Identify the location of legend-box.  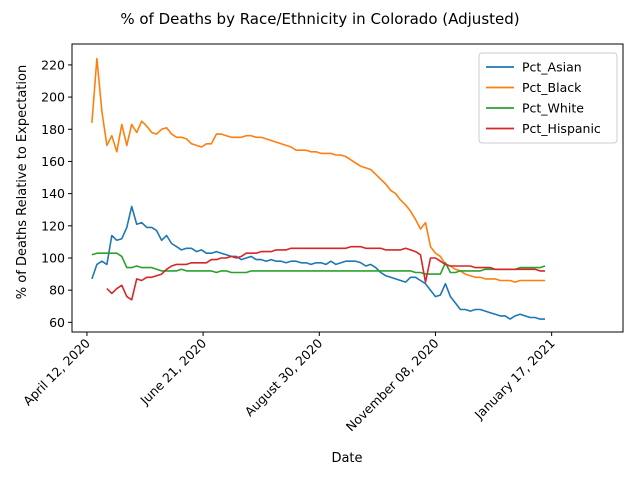
(548, 98).